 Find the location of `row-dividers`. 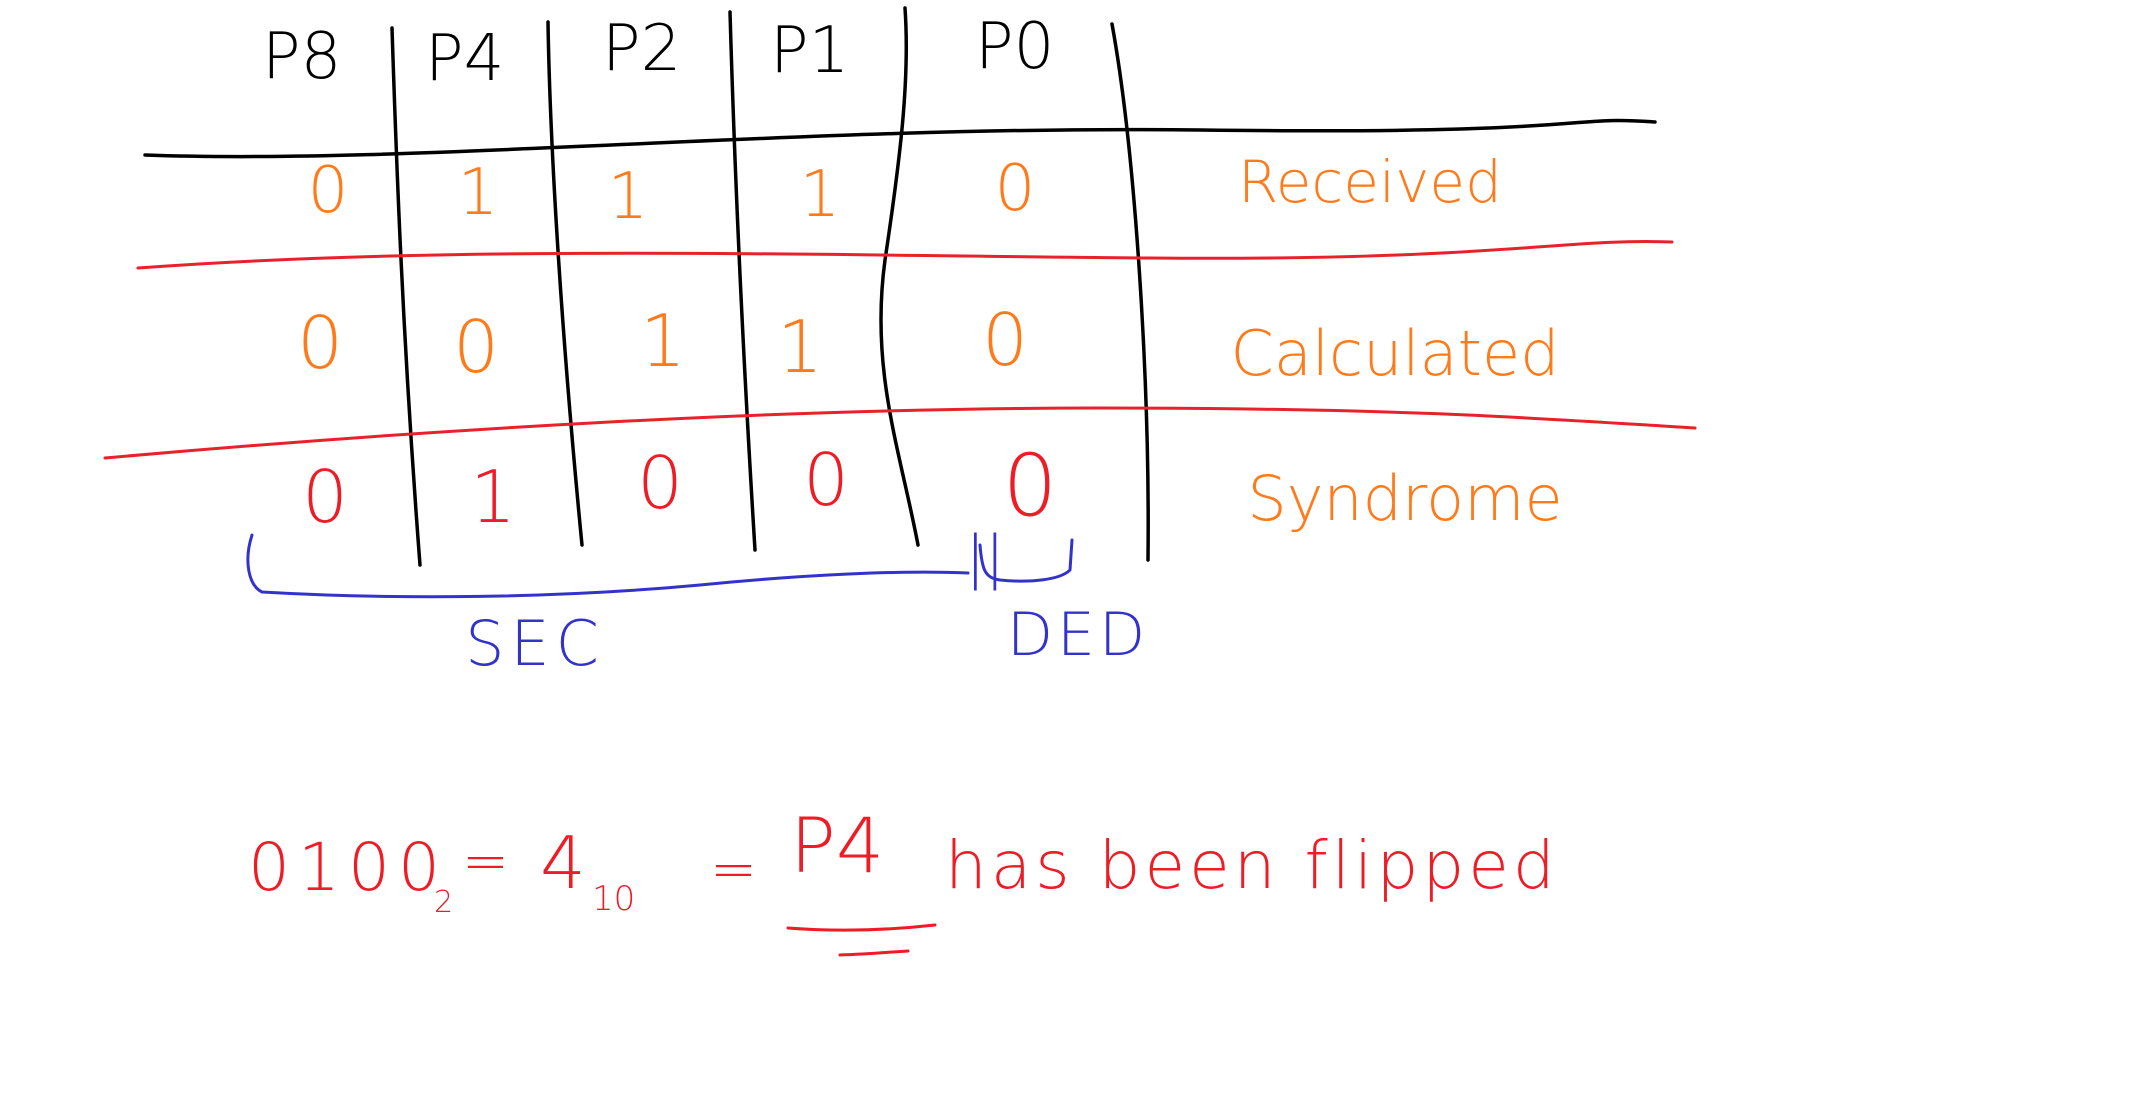

row-dividers is located at coordinates (900, 350).